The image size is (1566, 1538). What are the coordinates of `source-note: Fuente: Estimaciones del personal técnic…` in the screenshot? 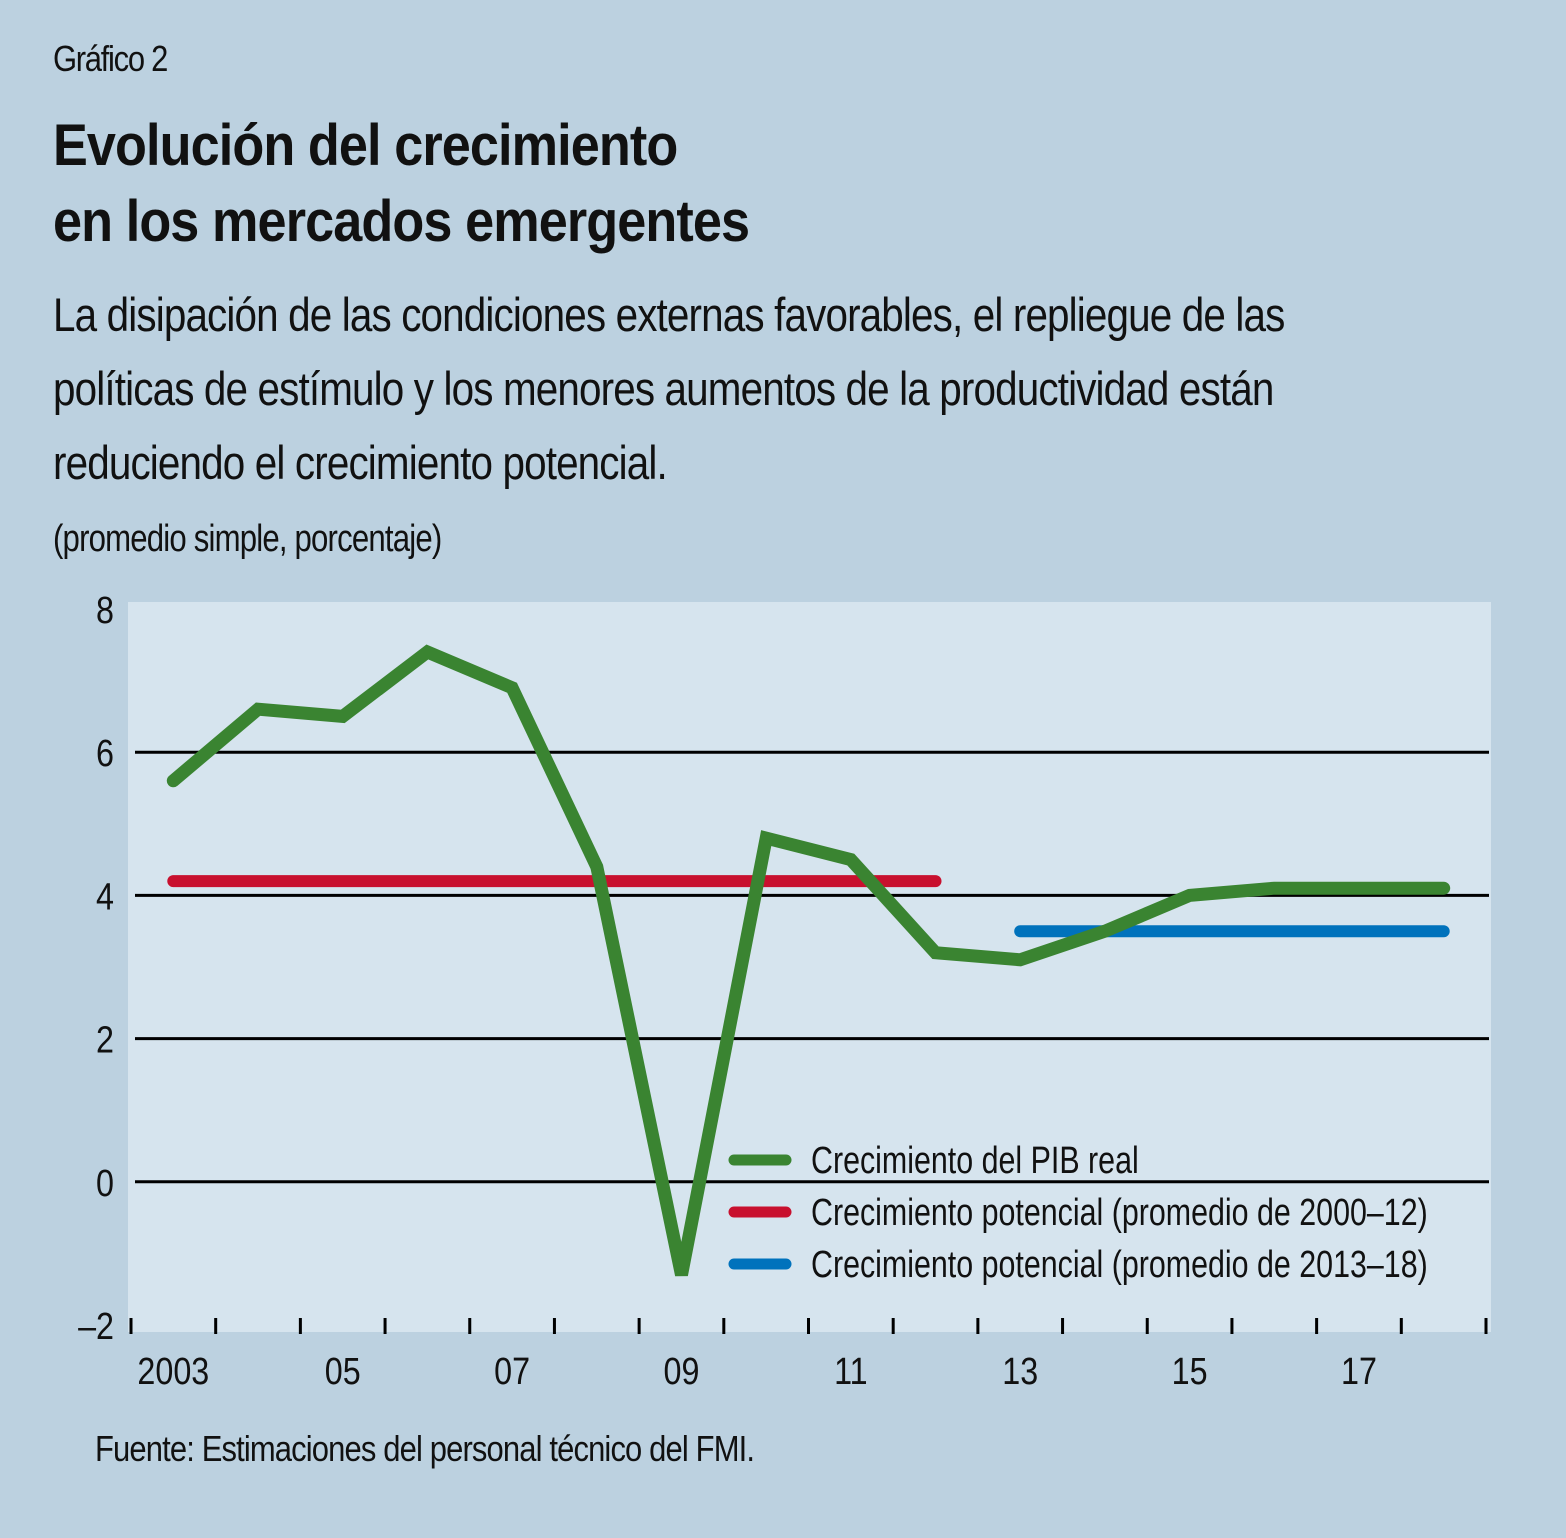 It's located at (425, 1448).